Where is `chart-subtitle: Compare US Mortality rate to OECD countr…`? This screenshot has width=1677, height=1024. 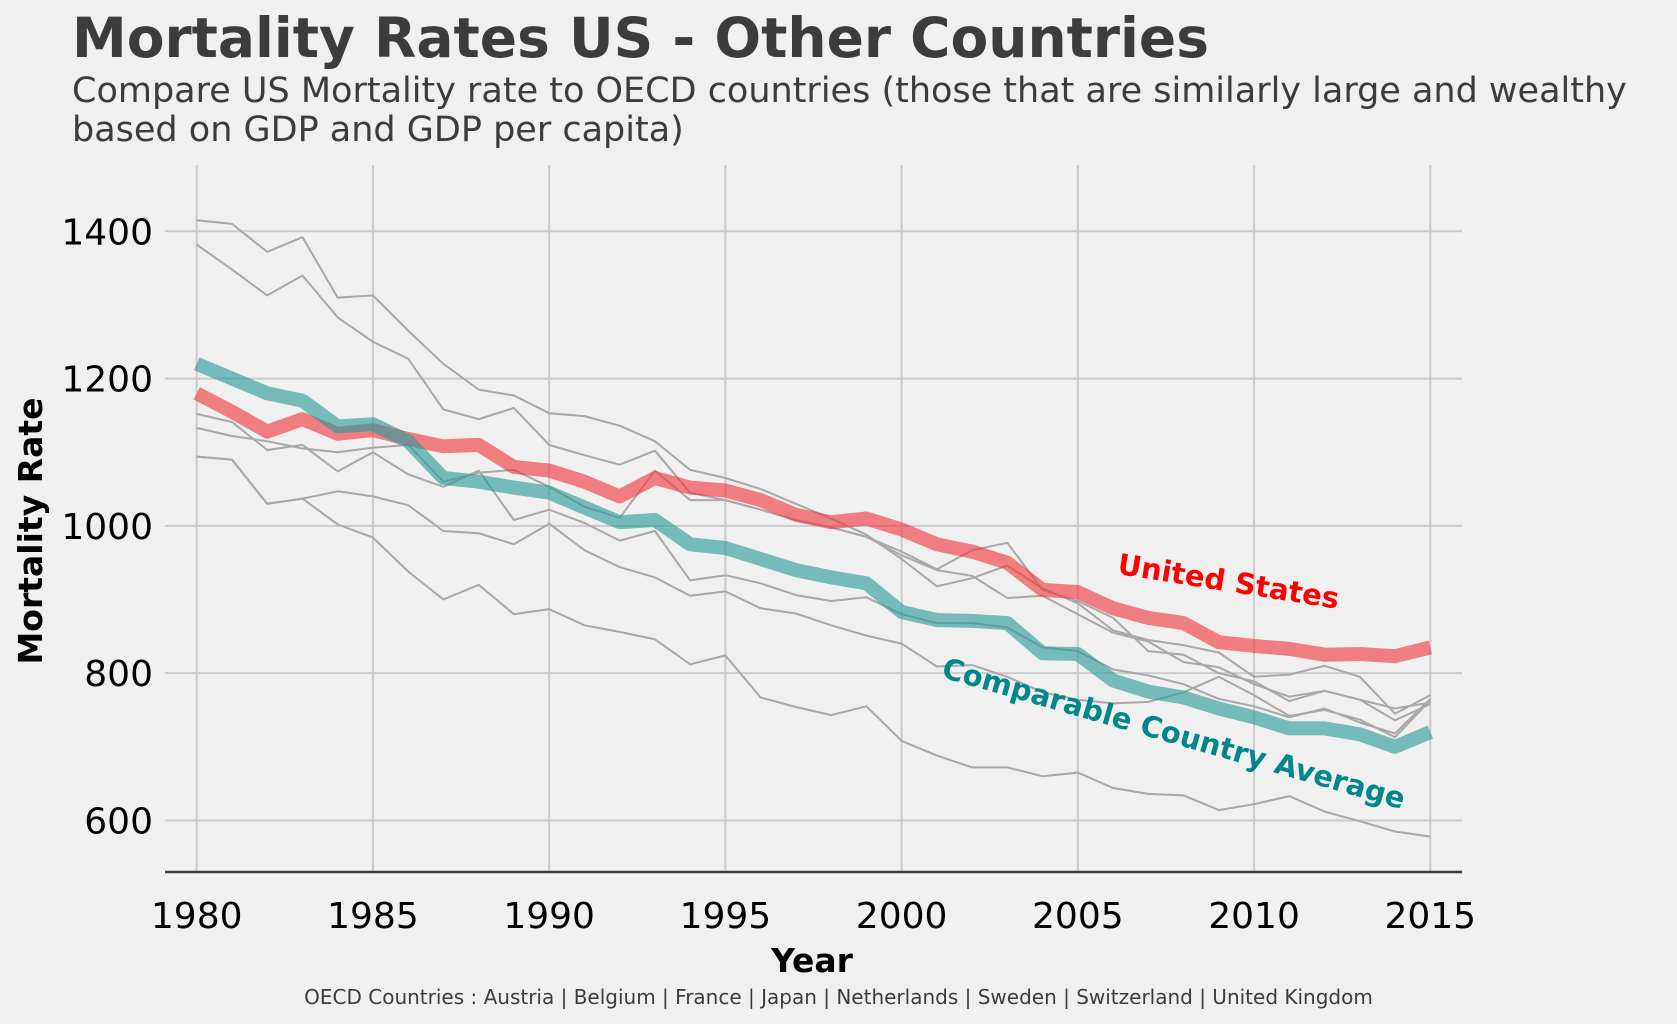 chart-subtitle: Compare US Mortality rate to OECD countr… is located at coordinates (849, 110).